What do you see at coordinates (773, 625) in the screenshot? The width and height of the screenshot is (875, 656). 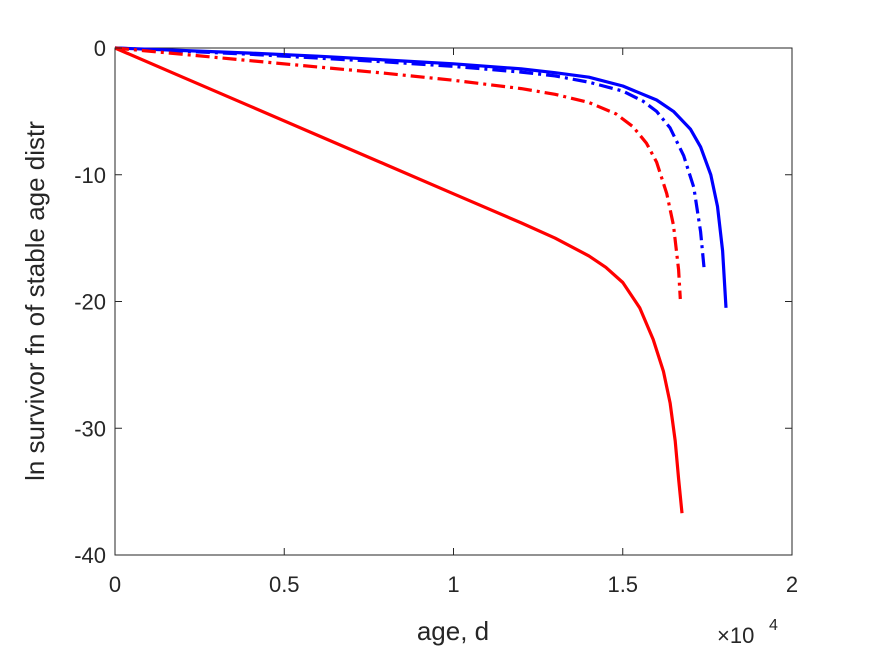 I see `x-exponent-power: 4` at bounding box center [773, 625].